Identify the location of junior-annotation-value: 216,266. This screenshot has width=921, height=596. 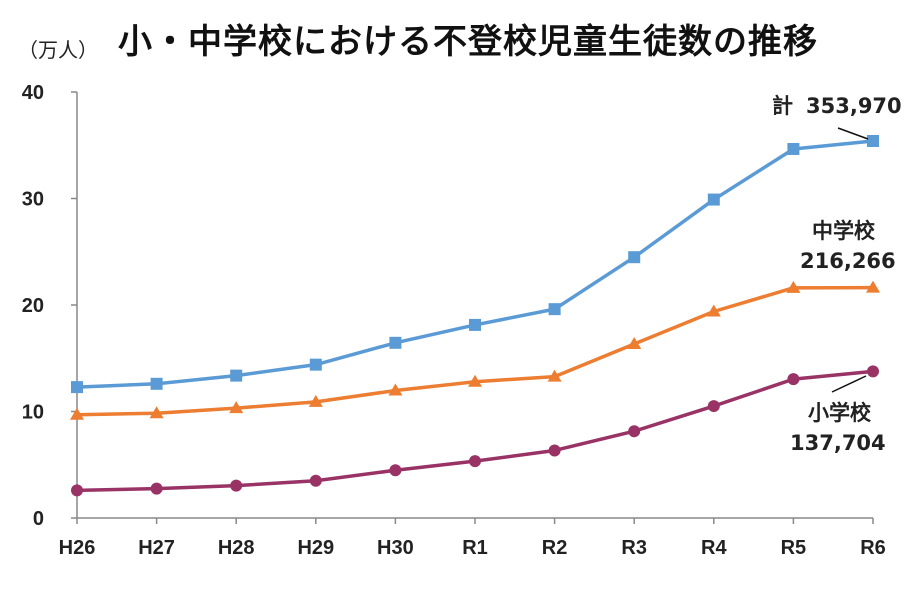
(848, 261).